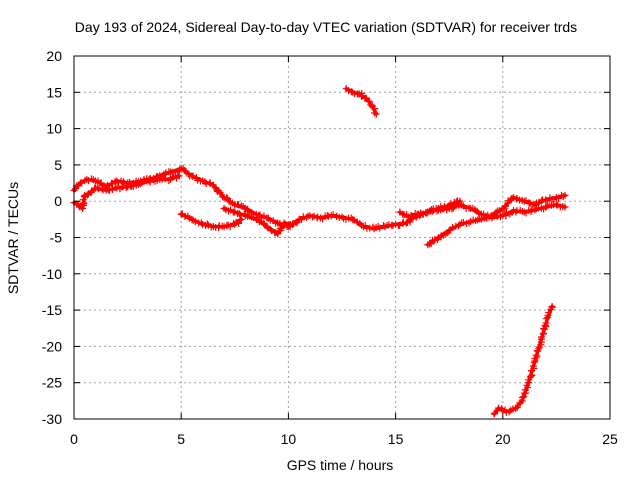  Describe the element at coordinates (74, 439) in the screenshot. I see `x-tick-label: 0` at that location.